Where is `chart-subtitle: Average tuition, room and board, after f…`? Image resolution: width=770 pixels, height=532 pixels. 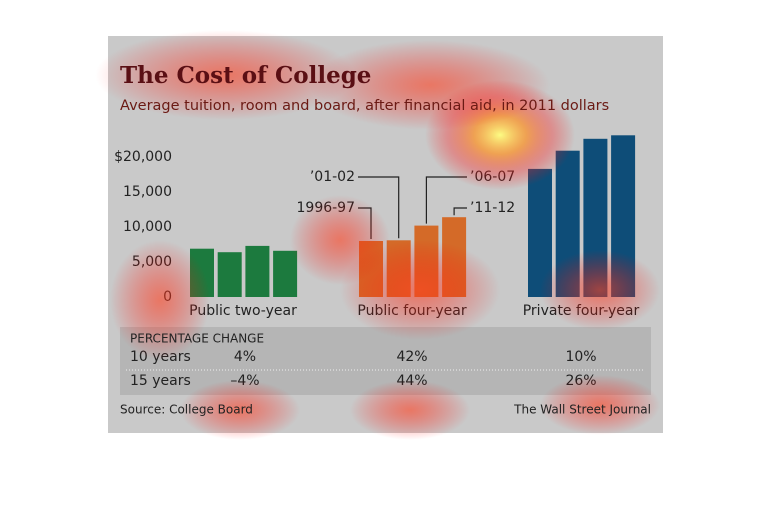 chart-subtitle: Average tuition, room and board, after f… is located at coordinates (364, 106).